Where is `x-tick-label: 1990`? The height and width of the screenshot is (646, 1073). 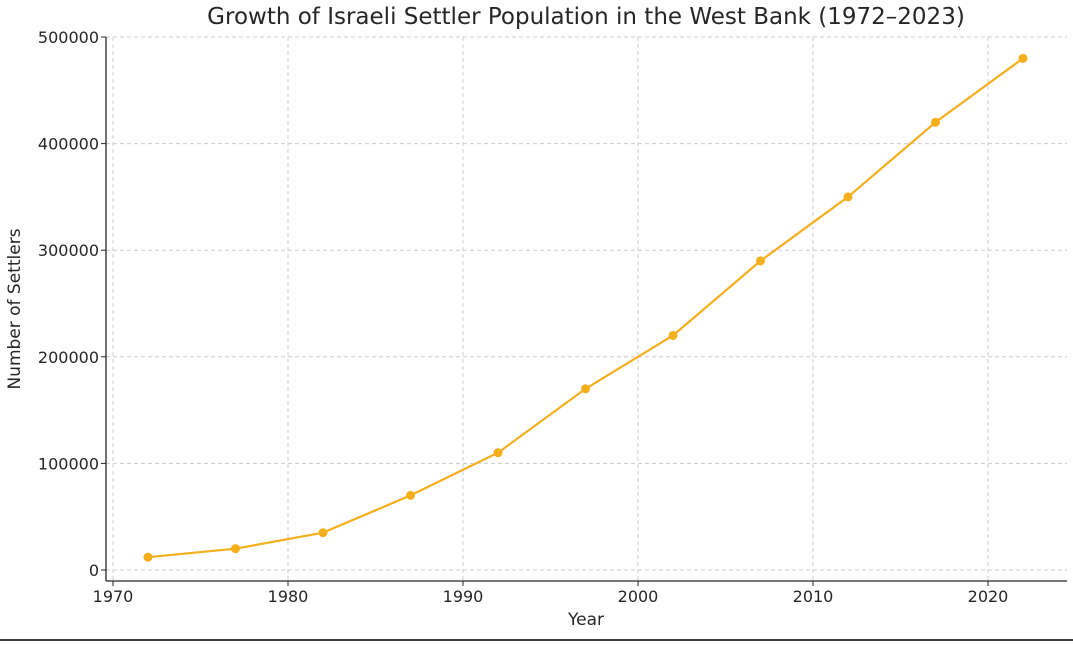
x-tick-label: 1990 is located at coordinates (463, 596).